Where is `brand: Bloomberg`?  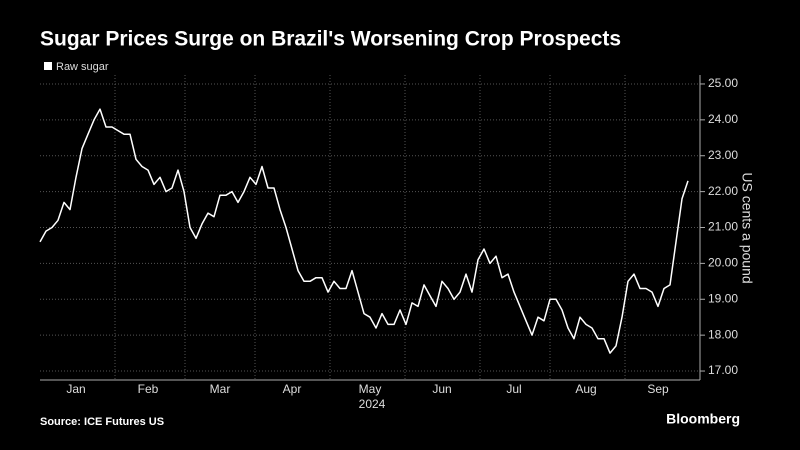 brand: Bloomberg is located at coordinates (703, 419).